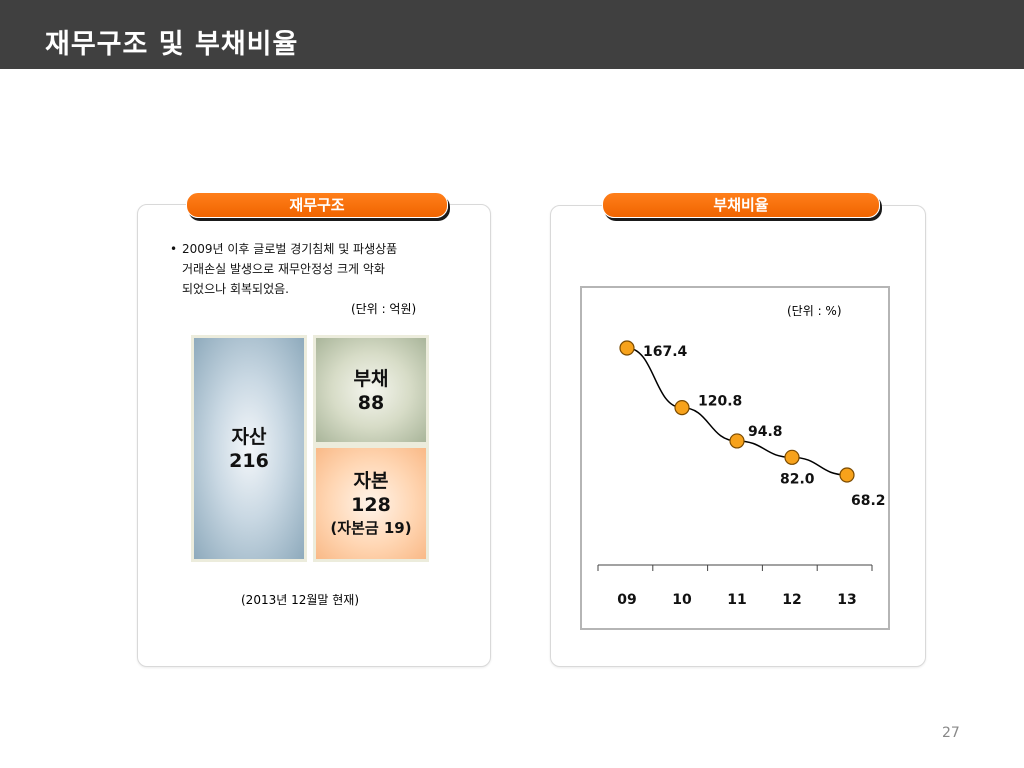  What do you see at coordinates (371, 403) in the screenshot?
I see `debt-value: 88` at bounding box center [371, 403].